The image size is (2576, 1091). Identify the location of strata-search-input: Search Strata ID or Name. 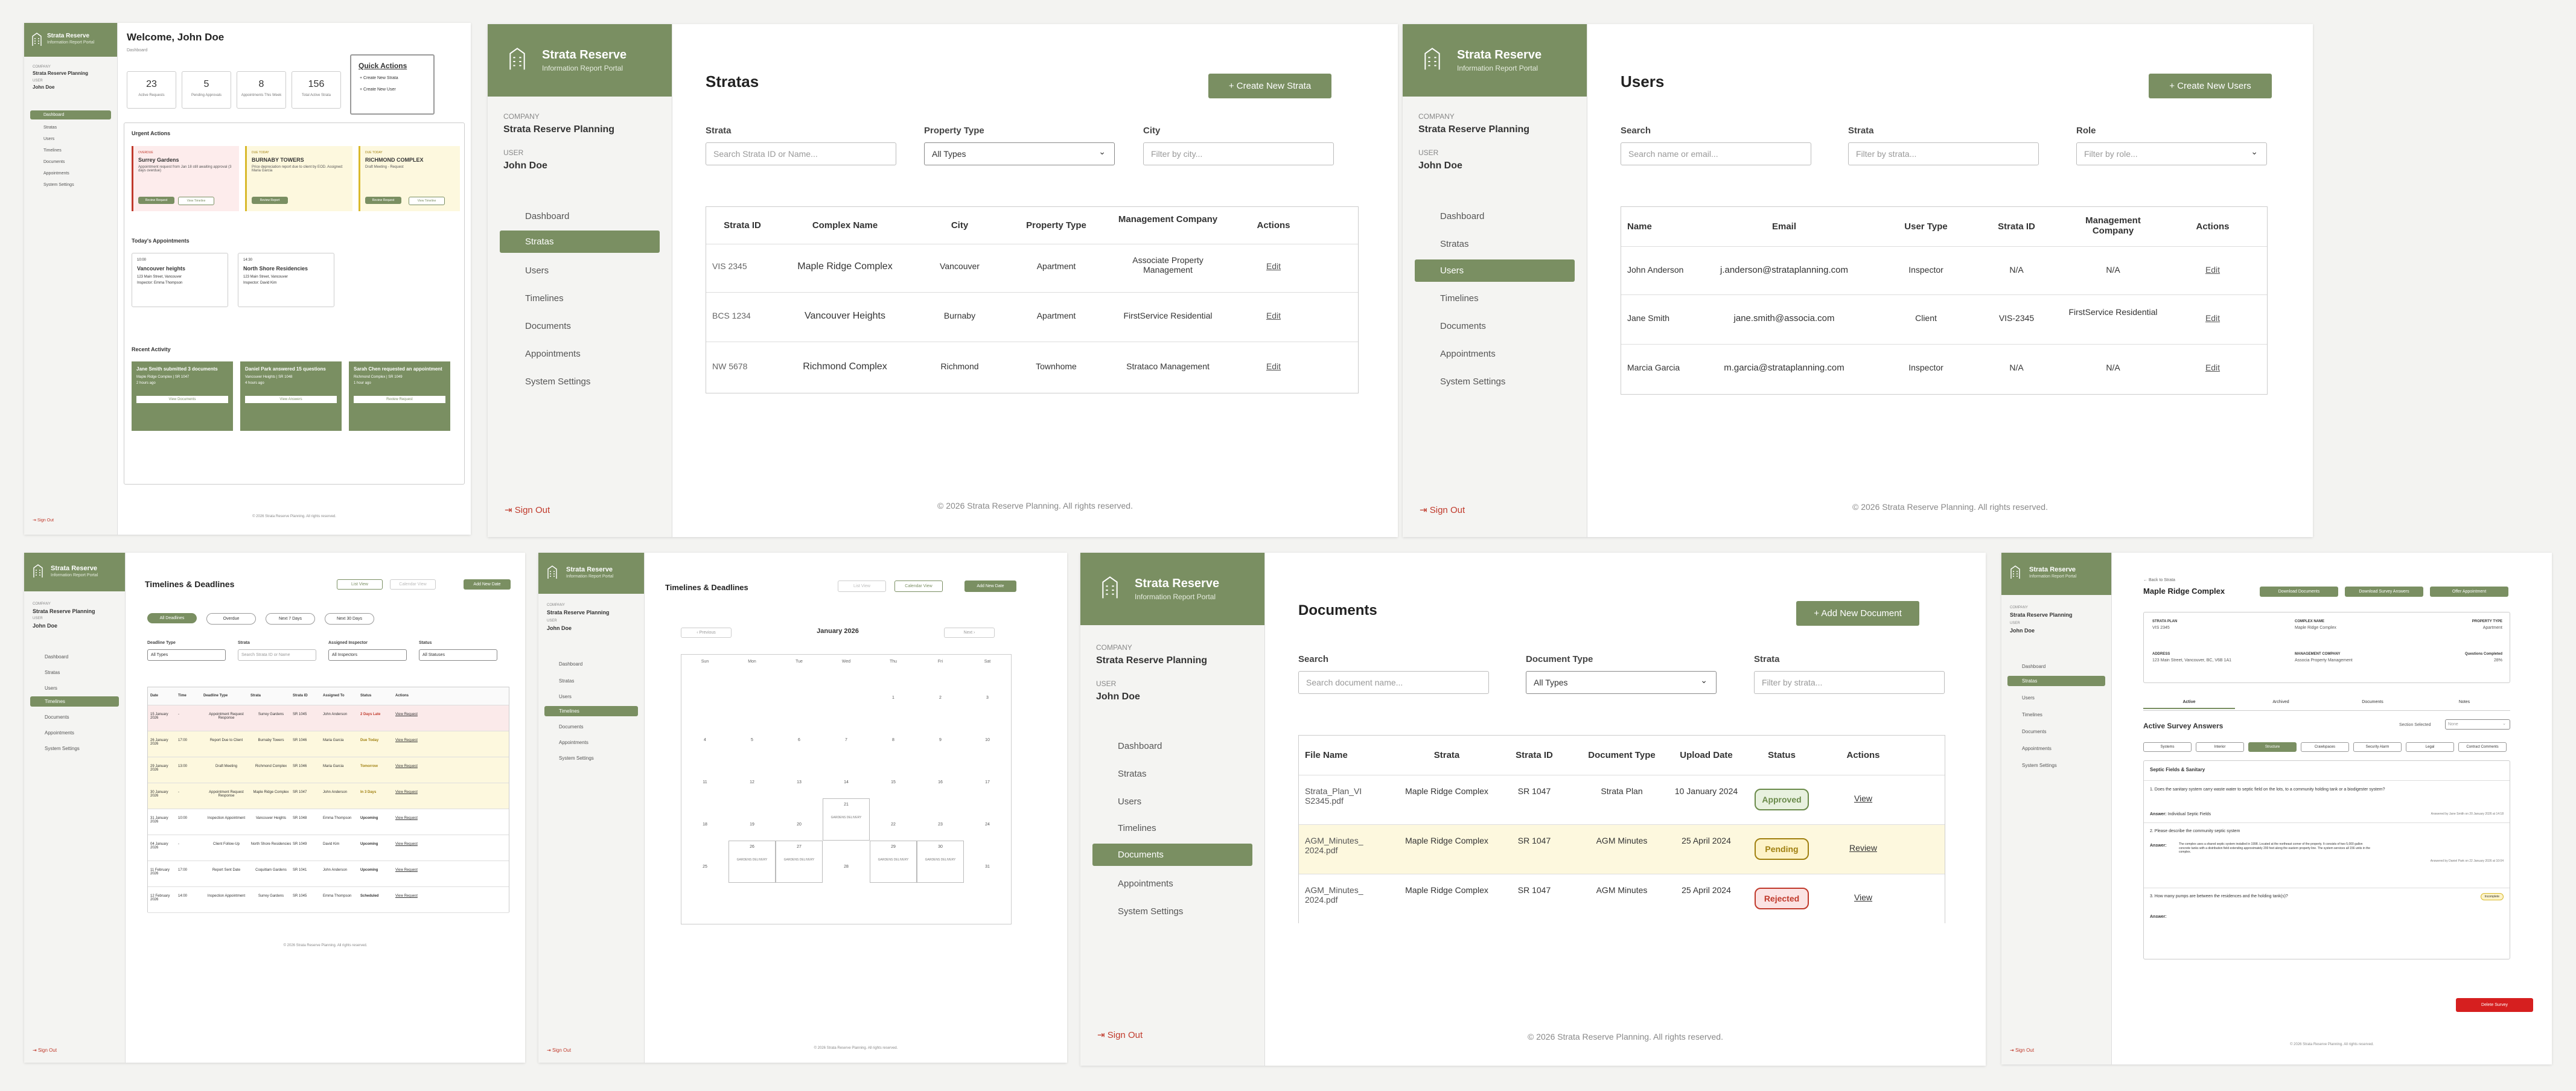
(277, 655).